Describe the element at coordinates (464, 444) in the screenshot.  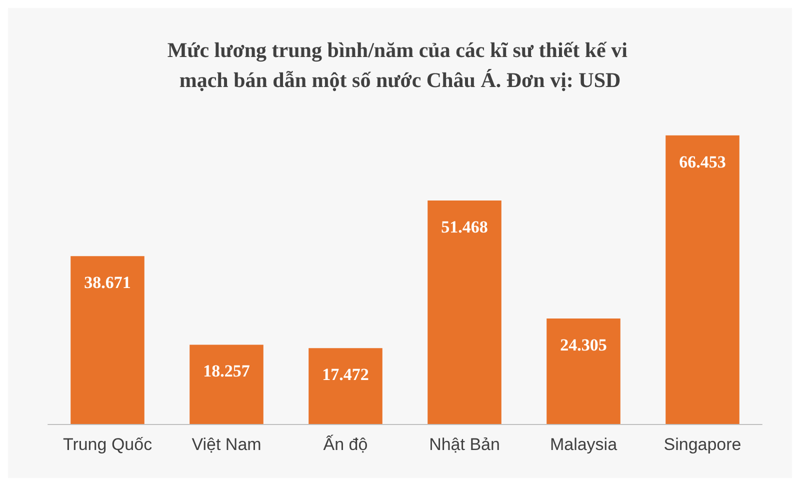
I see `x-tick-label: Nhật Bản` at that location.